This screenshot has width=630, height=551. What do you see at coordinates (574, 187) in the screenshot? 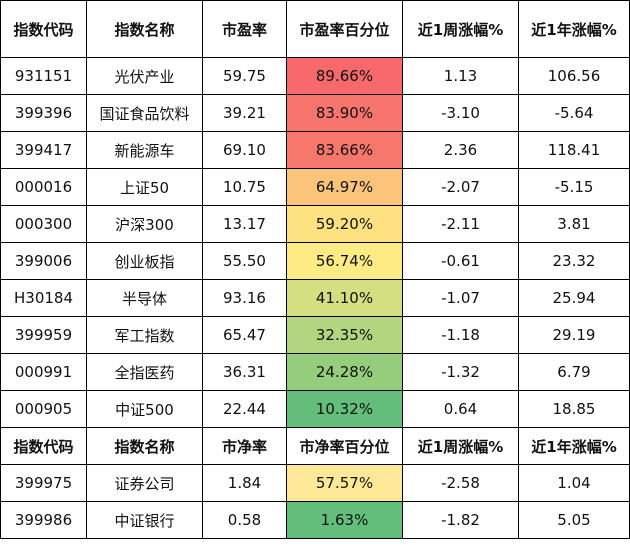
I see `year-change-cell: -5.15` at bounding box center [574, 187].